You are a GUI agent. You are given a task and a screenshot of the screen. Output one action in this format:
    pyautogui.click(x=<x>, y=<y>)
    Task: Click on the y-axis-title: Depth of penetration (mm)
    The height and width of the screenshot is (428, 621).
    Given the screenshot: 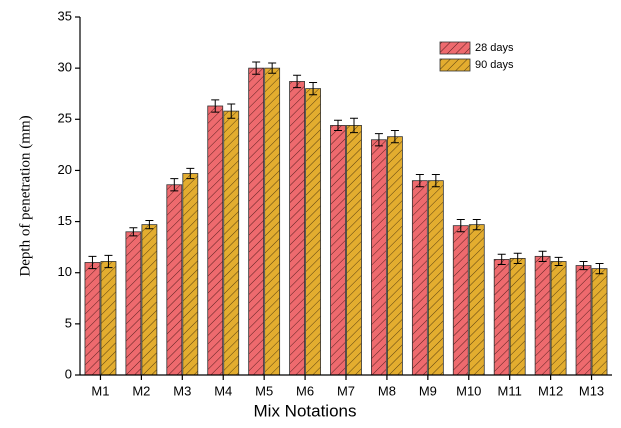 What is the action you would take?
    pyautogui.click(x=25, y=195)
    